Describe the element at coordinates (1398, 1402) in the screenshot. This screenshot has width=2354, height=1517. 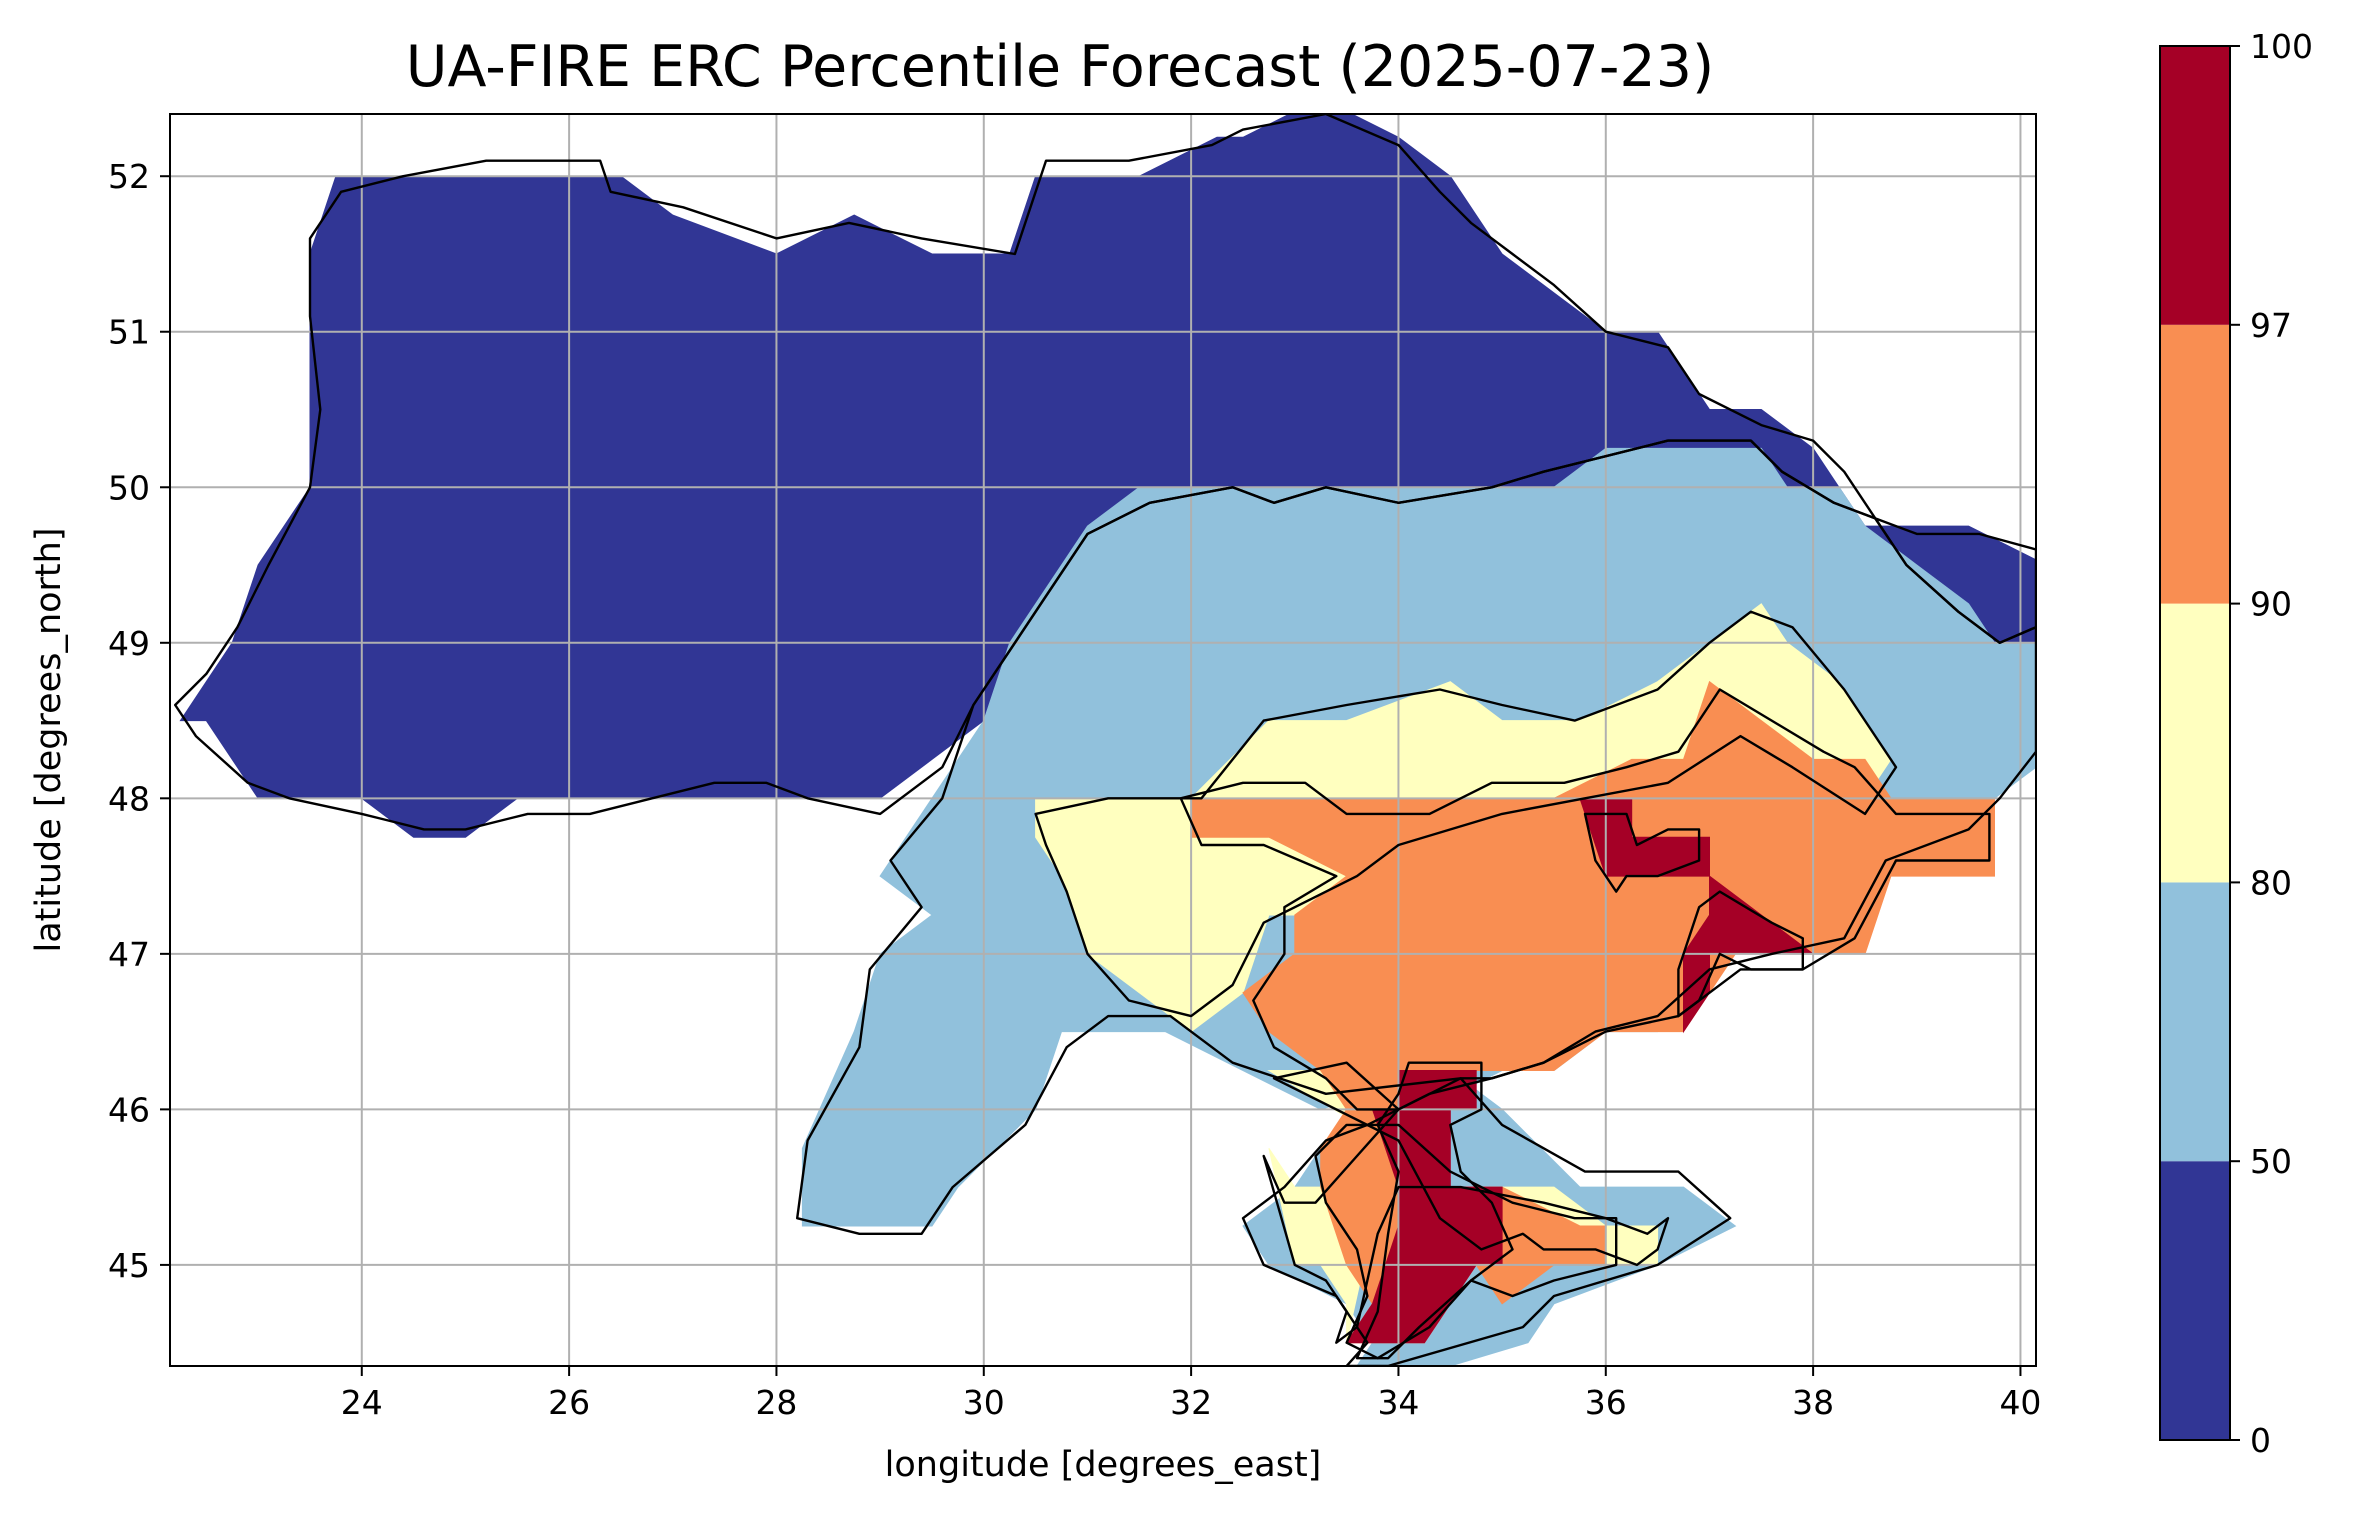
I see `x-tick-label-34: 34` at that location.